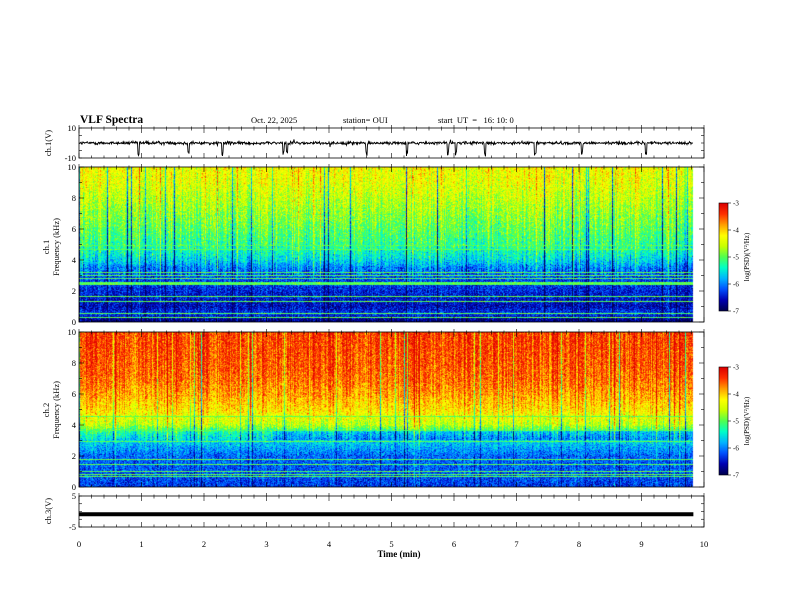  What do you see at coordinates (329, 544) in the screenshot?
I see `time-tick-label: 4` at bounding box center [329, 544].